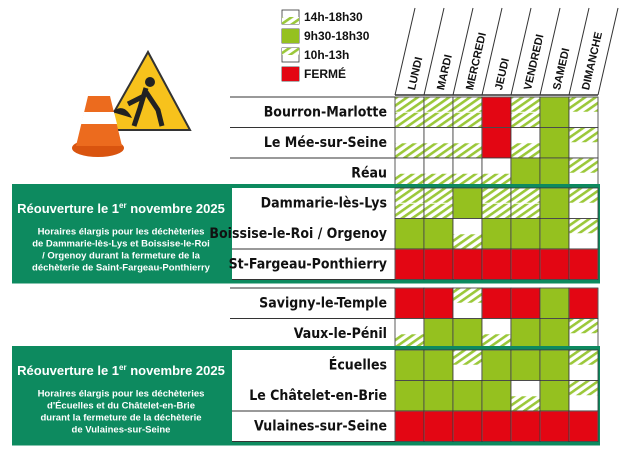 This screenshot has height=461, width=624. I want to click on legend-item: 9h30-18h30, so click(325, 36).